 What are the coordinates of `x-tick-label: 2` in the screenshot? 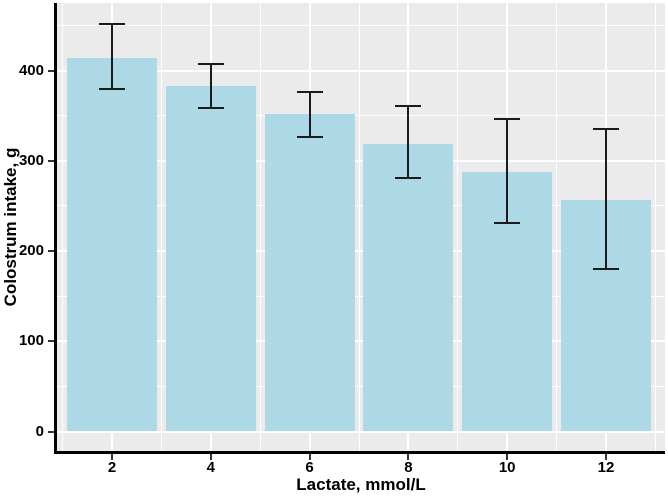 It's located at (112, 467).